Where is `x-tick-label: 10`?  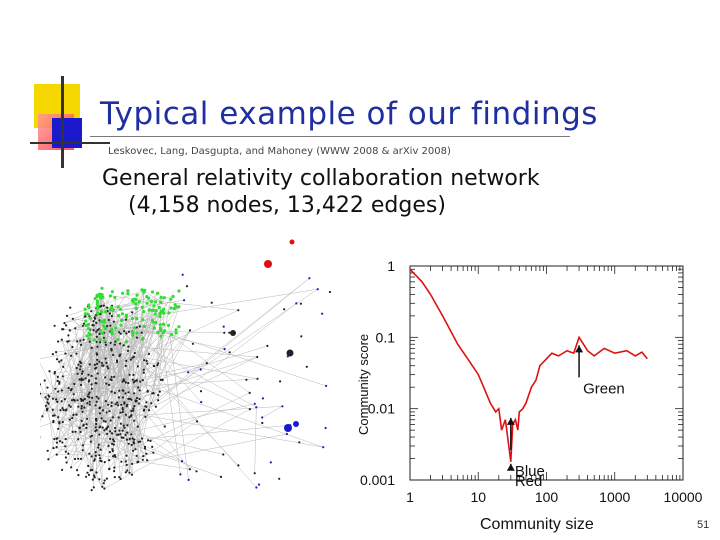
x-tick-label: 10 is located at coordinates (478, 497).